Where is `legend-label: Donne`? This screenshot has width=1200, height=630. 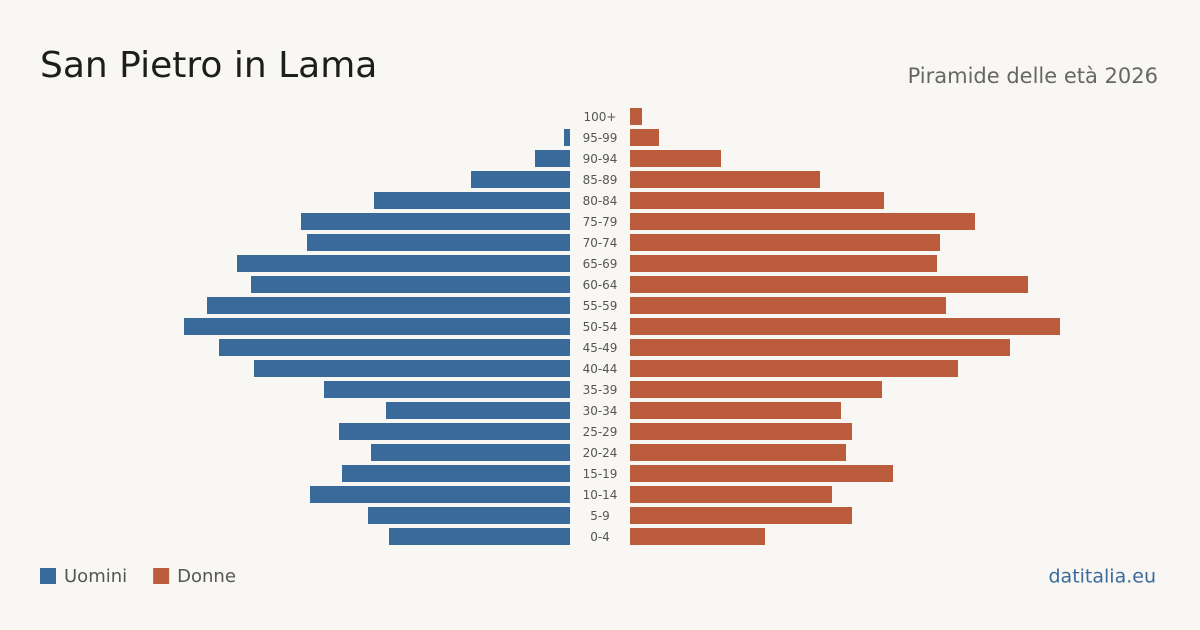 legend-label: Donne is located at coordinates (206, 576).